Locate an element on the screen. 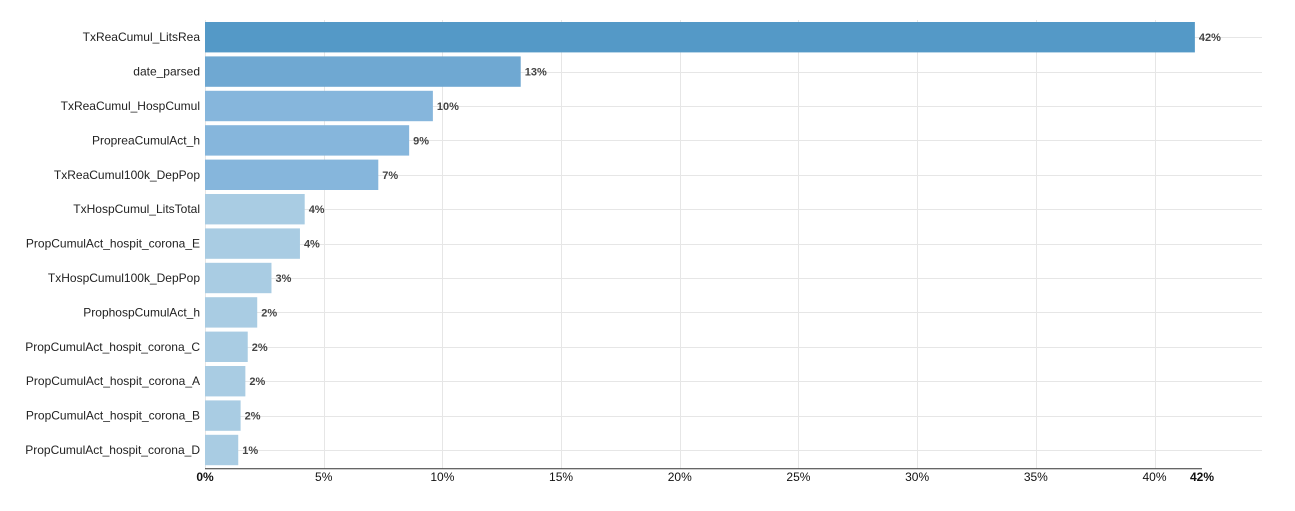 This screenshot has width=1295, height=511. bar-value-label: 42% is located at coordinates (1210, 38).